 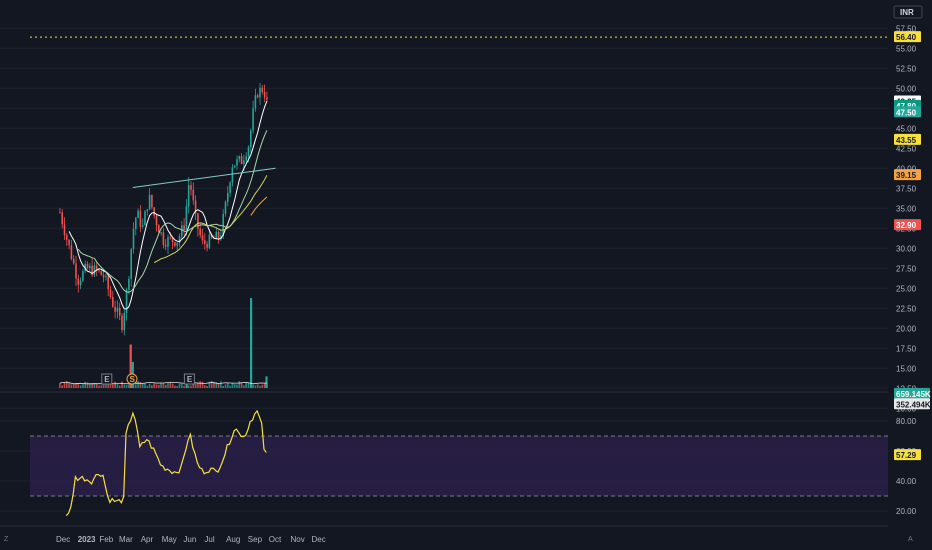 What do you see at coordinates (906, 308) in the screenshot?
I see `price-axis-tick: 22.50` at bounding box center [906, 308].